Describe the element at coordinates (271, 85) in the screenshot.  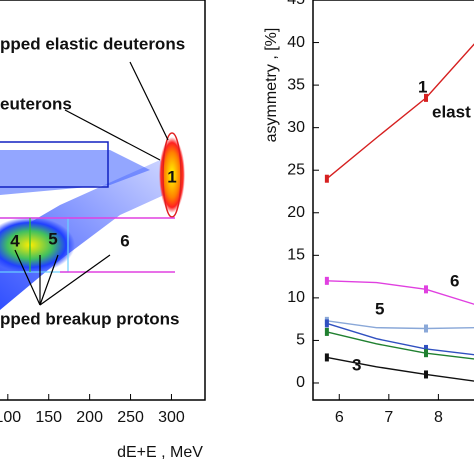
I see `y-axis-label: asymmetry , [%]` at that location.